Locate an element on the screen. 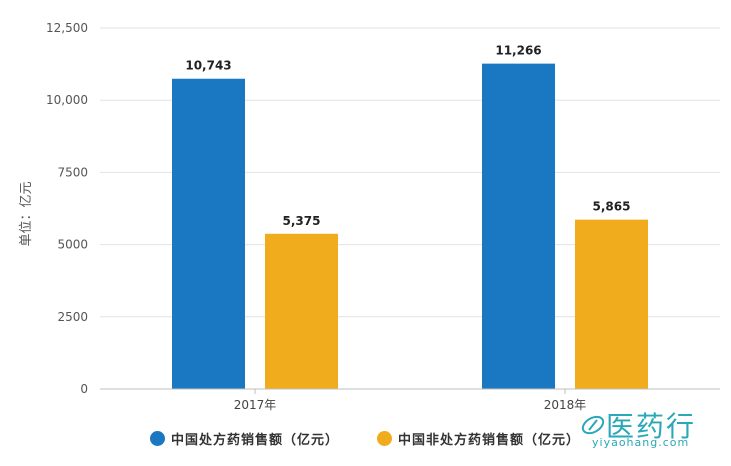  data-label: 5,865 is located at coordinates (612, 207).